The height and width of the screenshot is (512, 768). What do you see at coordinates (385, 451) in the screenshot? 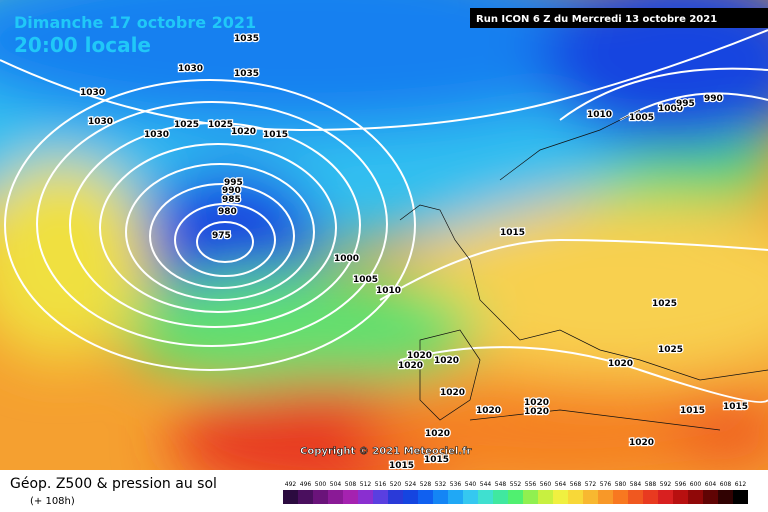
I see `copyright: Copyright © 2021 Meteociel.fr` at bounding box center [385, 451].